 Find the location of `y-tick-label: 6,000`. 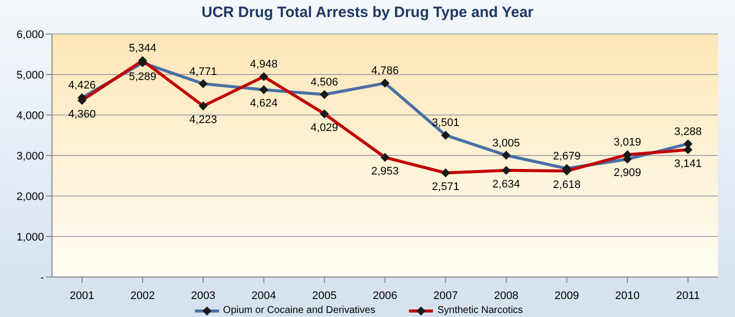

y-tick-label: 6,000 is located at coordinates (30, 34).